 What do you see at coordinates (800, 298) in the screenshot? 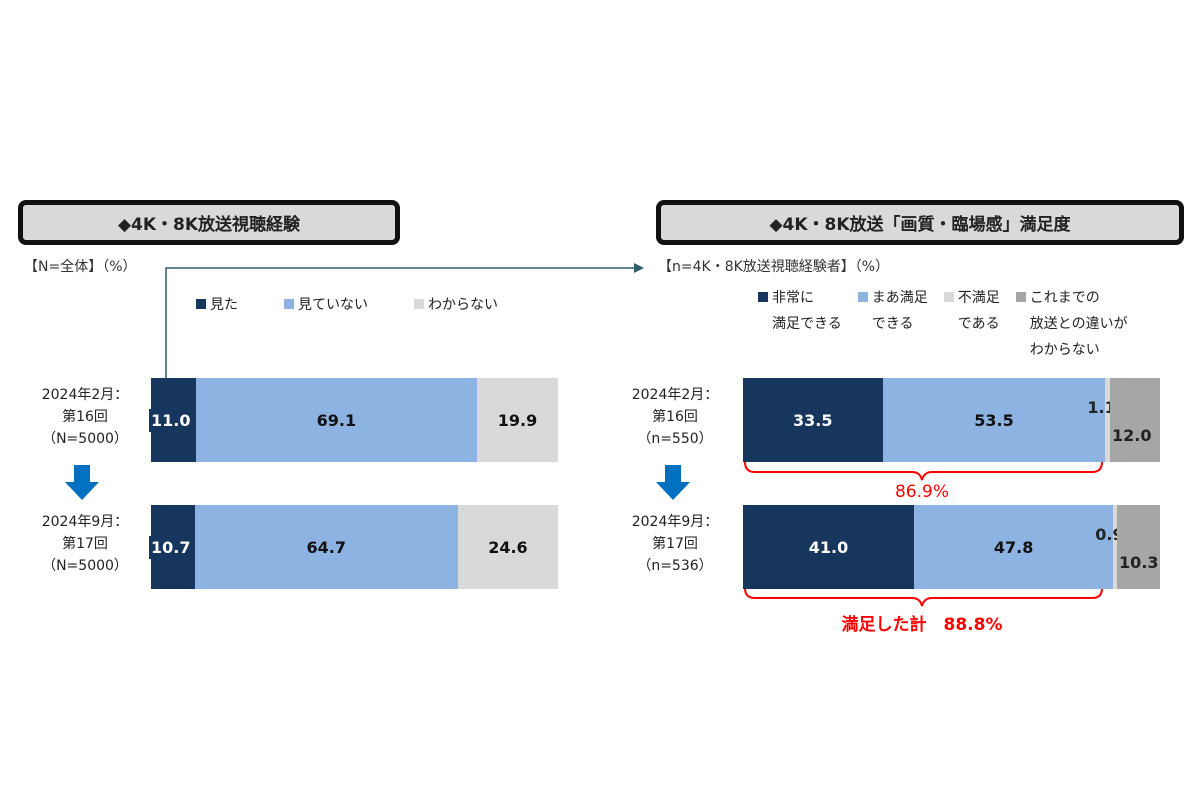
I see `legend-label: 非常に` at bounding box center [800, 298].